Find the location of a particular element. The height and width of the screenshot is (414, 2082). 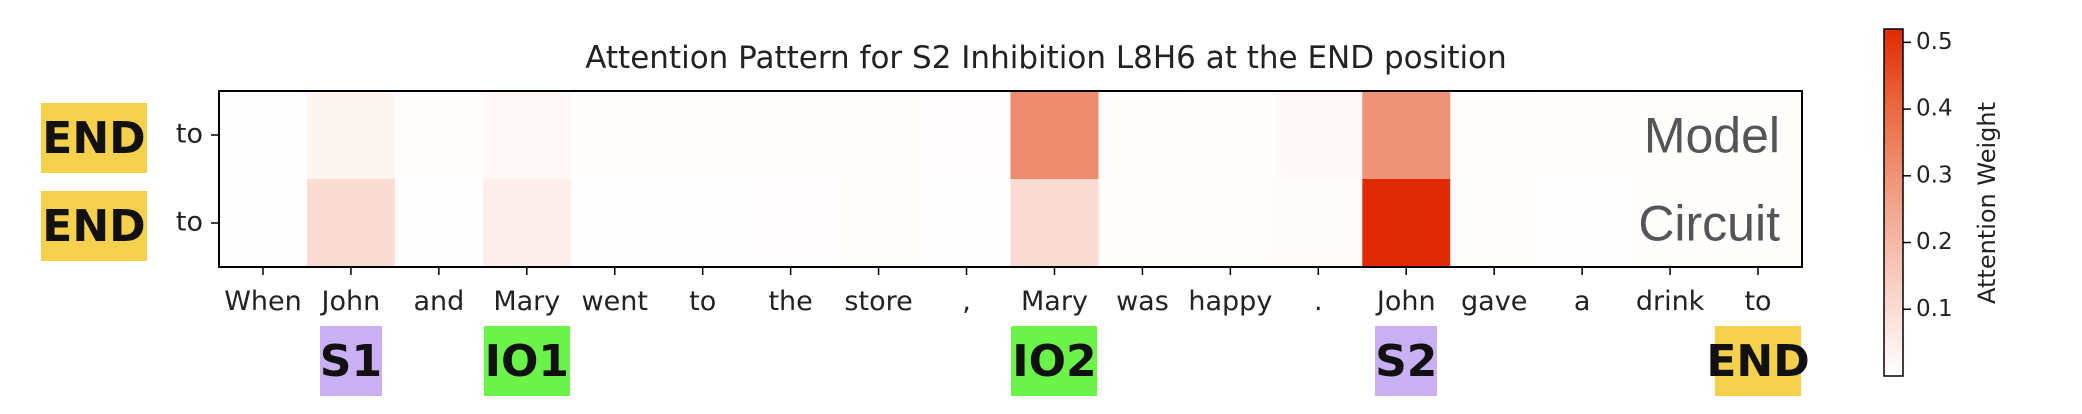

row-name-label: Model is located at coordinates (1712, 136).